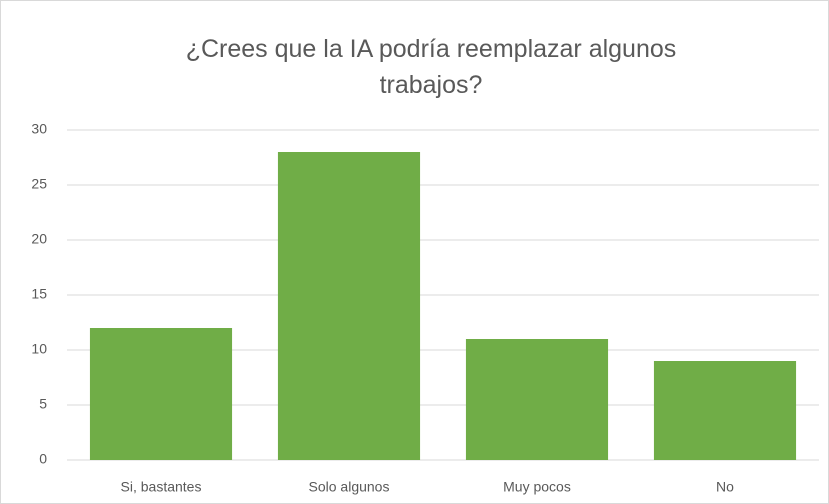 This screenshot has width=829, height=504. What do you see at coordinates (39, 294) in the screenshot?
I see `y-tick-label: 15` at bounding box center [39, 294].